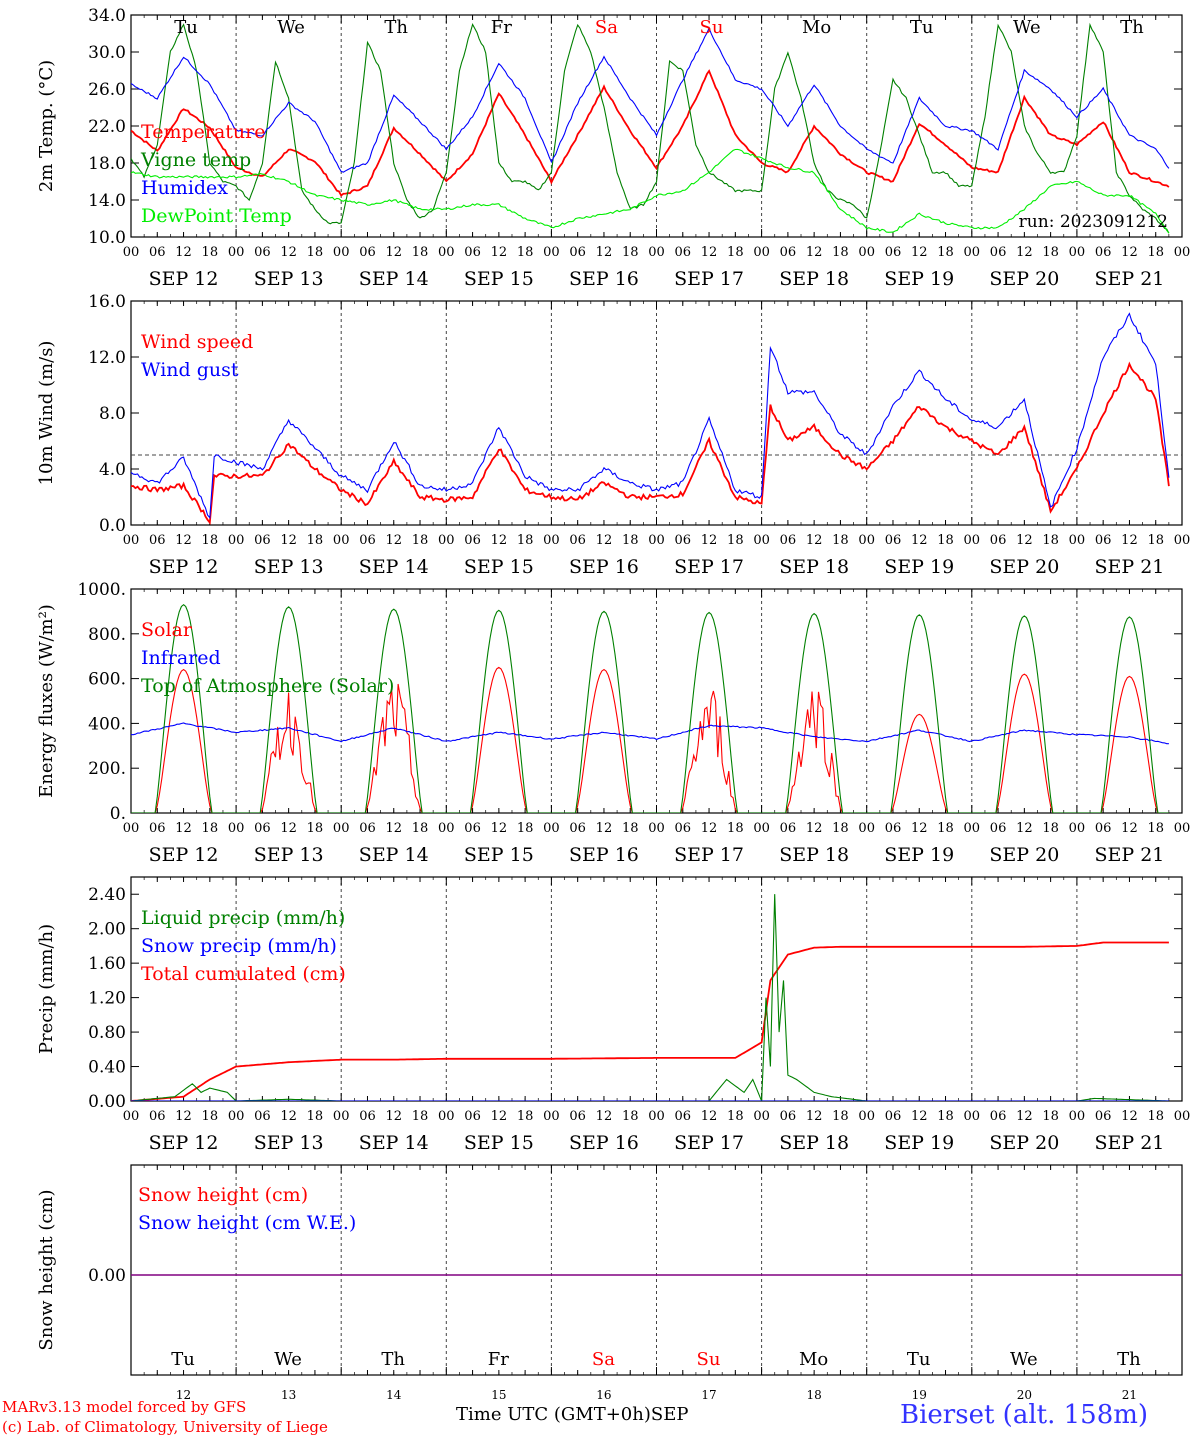 The width and height of the screenshot is (1194, 1440). I want to click on legend-entry: Top of Atmosphere (Solar), so click(267, 686).